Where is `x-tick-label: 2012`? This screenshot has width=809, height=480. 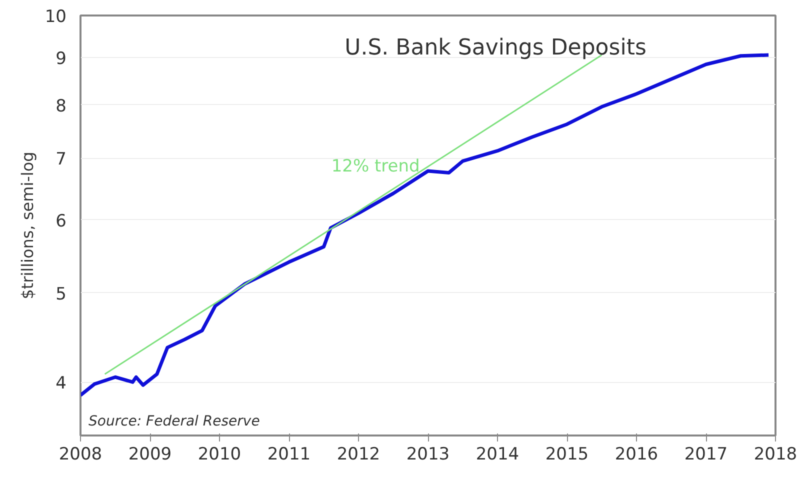 x-tick-label: 2012 is located at coordinates (358, 454).